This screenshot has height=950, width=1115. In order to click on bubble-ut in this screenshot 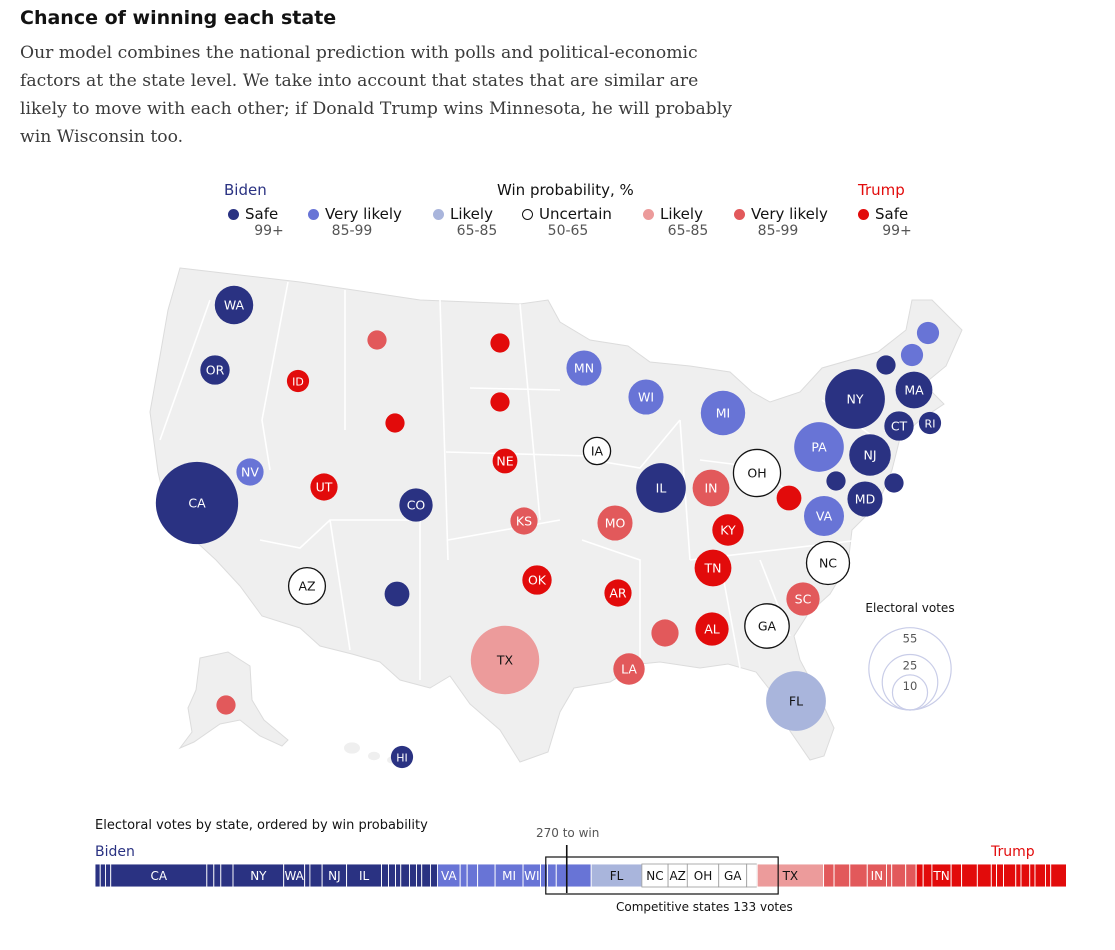, I will do `click(324, 487)`.